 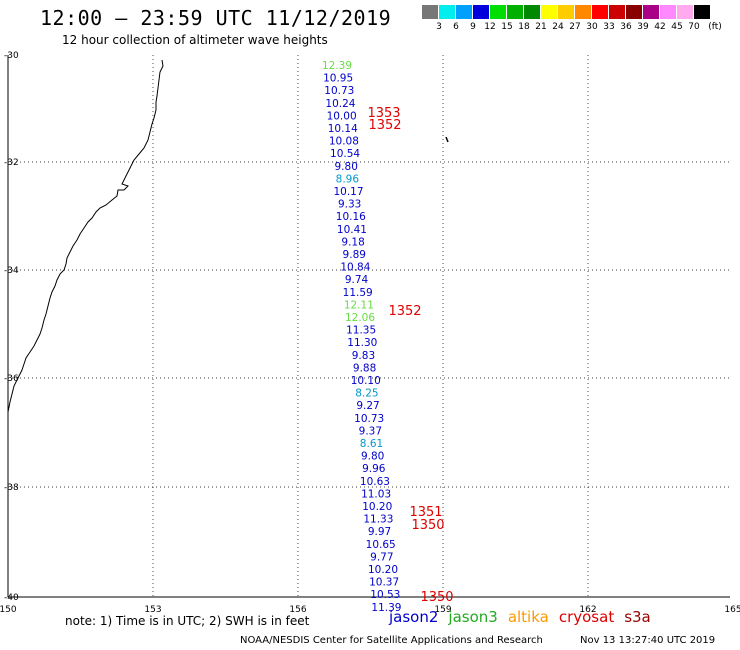 What do you see at coordinates (338, 79) in the screenshot?
I see `swh-reading: 10.95` at bounding box center [338, 79].